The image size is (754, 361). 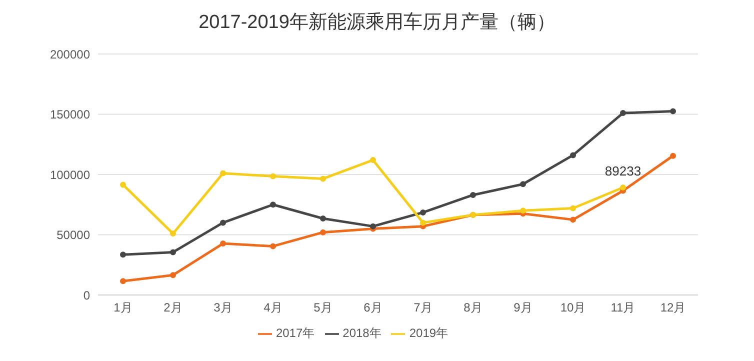 What do you see at coordinates (373, 307) in the screenshot?
I see `x-tick-label: 6月` at bounding box center [373, 307].